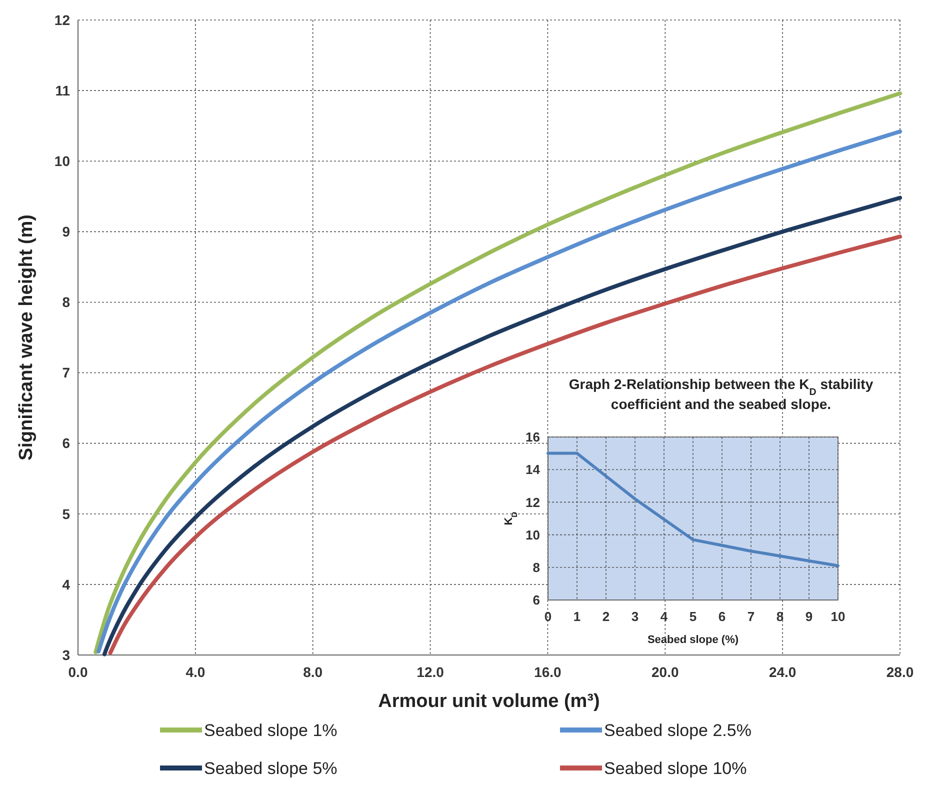 The height and width of the screenshot is (809, 930). What do you see at coordinates (533, 437) in the screenshot?
I see `y-tick-label: 16` at bounding box center [533, 437].